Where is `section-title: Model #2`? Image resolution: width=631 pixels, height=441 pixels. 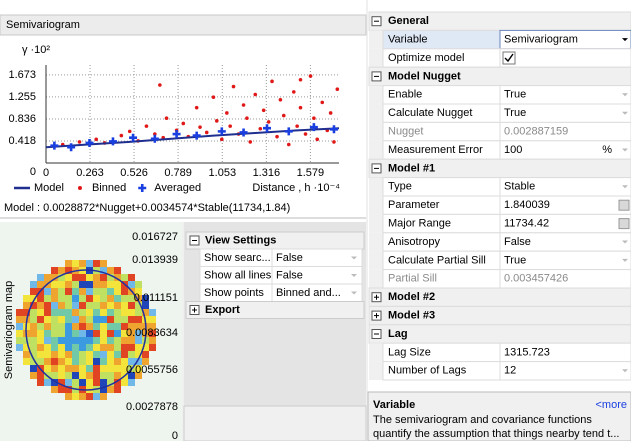 section-title: Model #2 is located at coordinates (411, 297).